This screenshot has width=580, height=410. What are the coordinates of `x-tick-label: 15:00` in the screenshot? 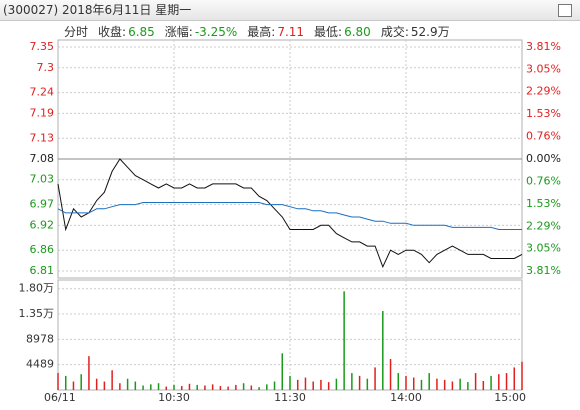 It's located at (510, 397).